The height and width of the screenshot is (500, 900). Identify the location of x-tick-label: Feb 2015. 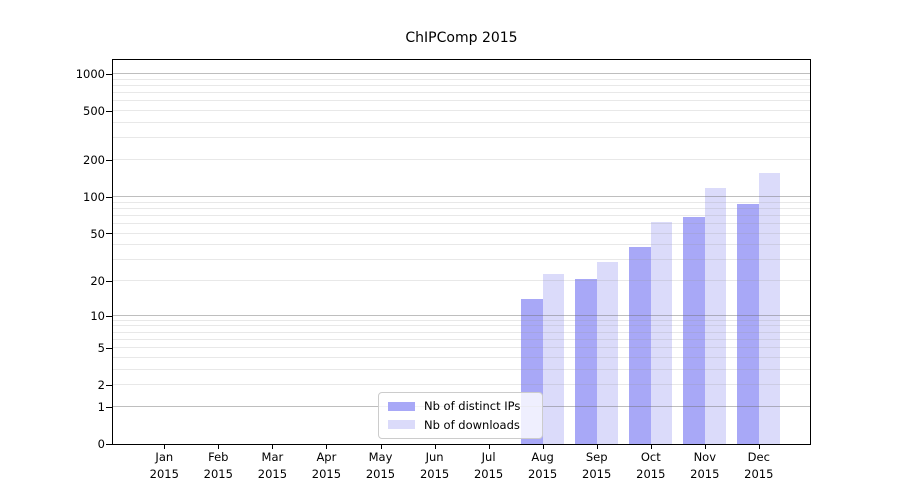
(218, 465).